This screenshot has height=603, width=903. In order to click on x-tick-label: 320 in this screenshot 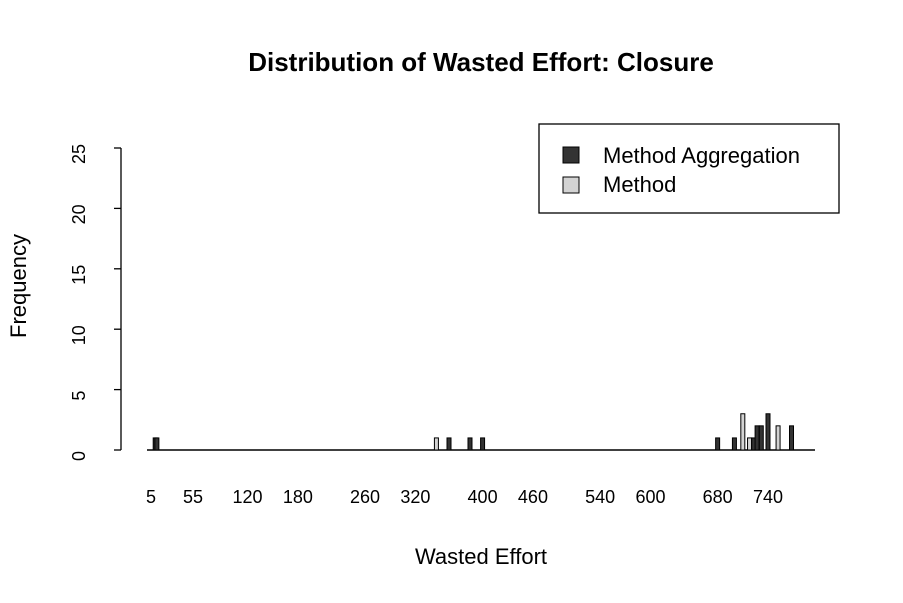, I will do `click(415, 497)`.